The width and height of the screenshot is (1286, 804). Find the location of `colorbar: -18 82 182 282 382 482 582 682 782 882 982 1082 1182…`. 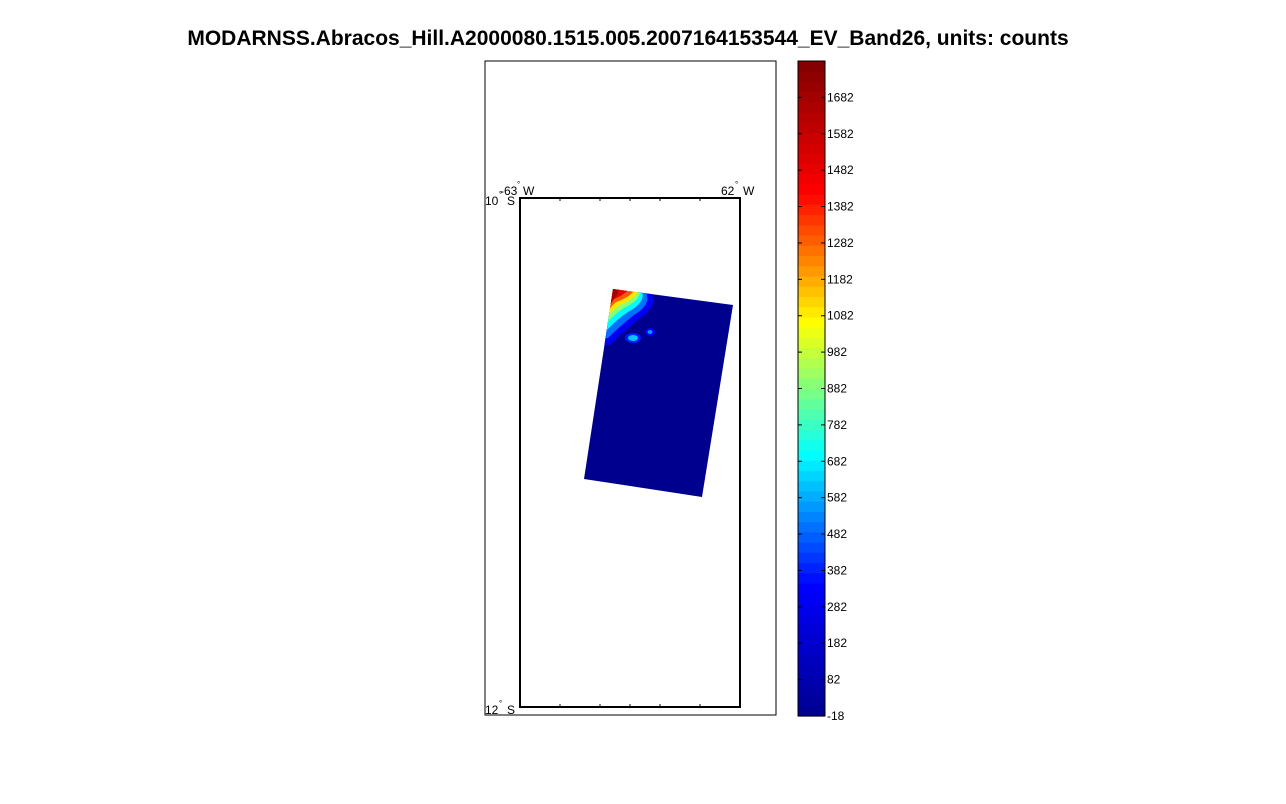

colorbar: -18 82 182 282 382 482 582 682 782 882 982 1082 1182… is located at coordinates (825, 391).